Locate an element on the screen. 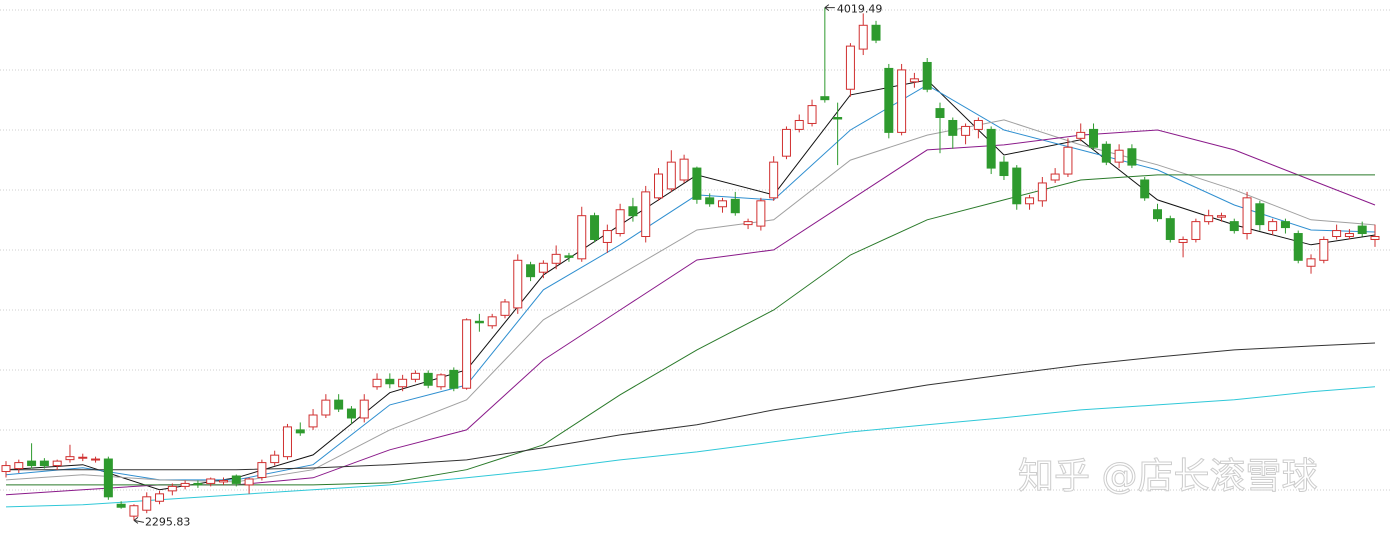  high-arrow is located at coordinates (829, 7).